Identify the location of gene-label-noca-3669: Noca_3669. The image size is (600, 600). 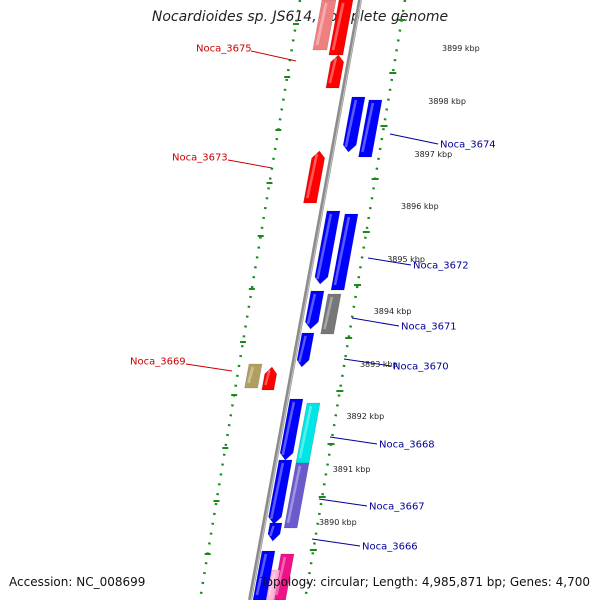
(158, 362).